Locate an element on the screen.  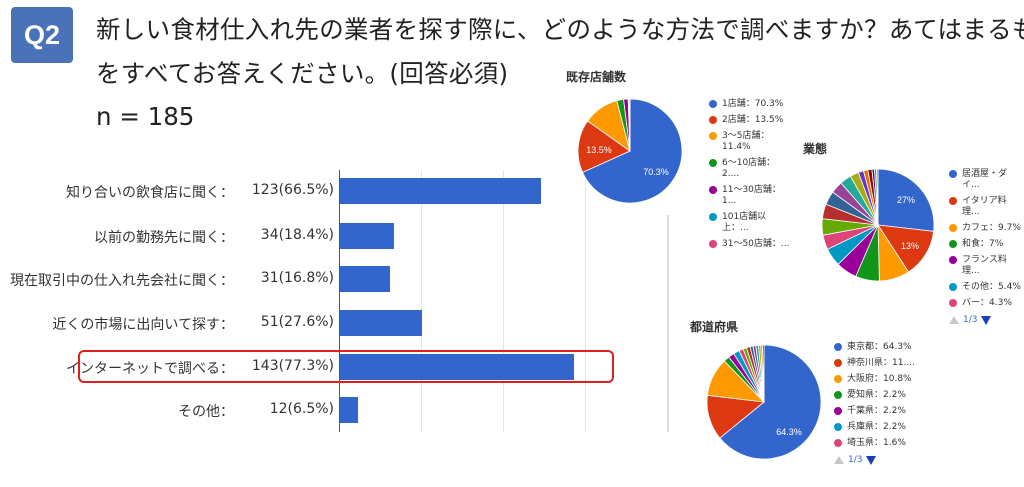
bar-value-label: 12(6.5%) is located at coordinates (301, 409).